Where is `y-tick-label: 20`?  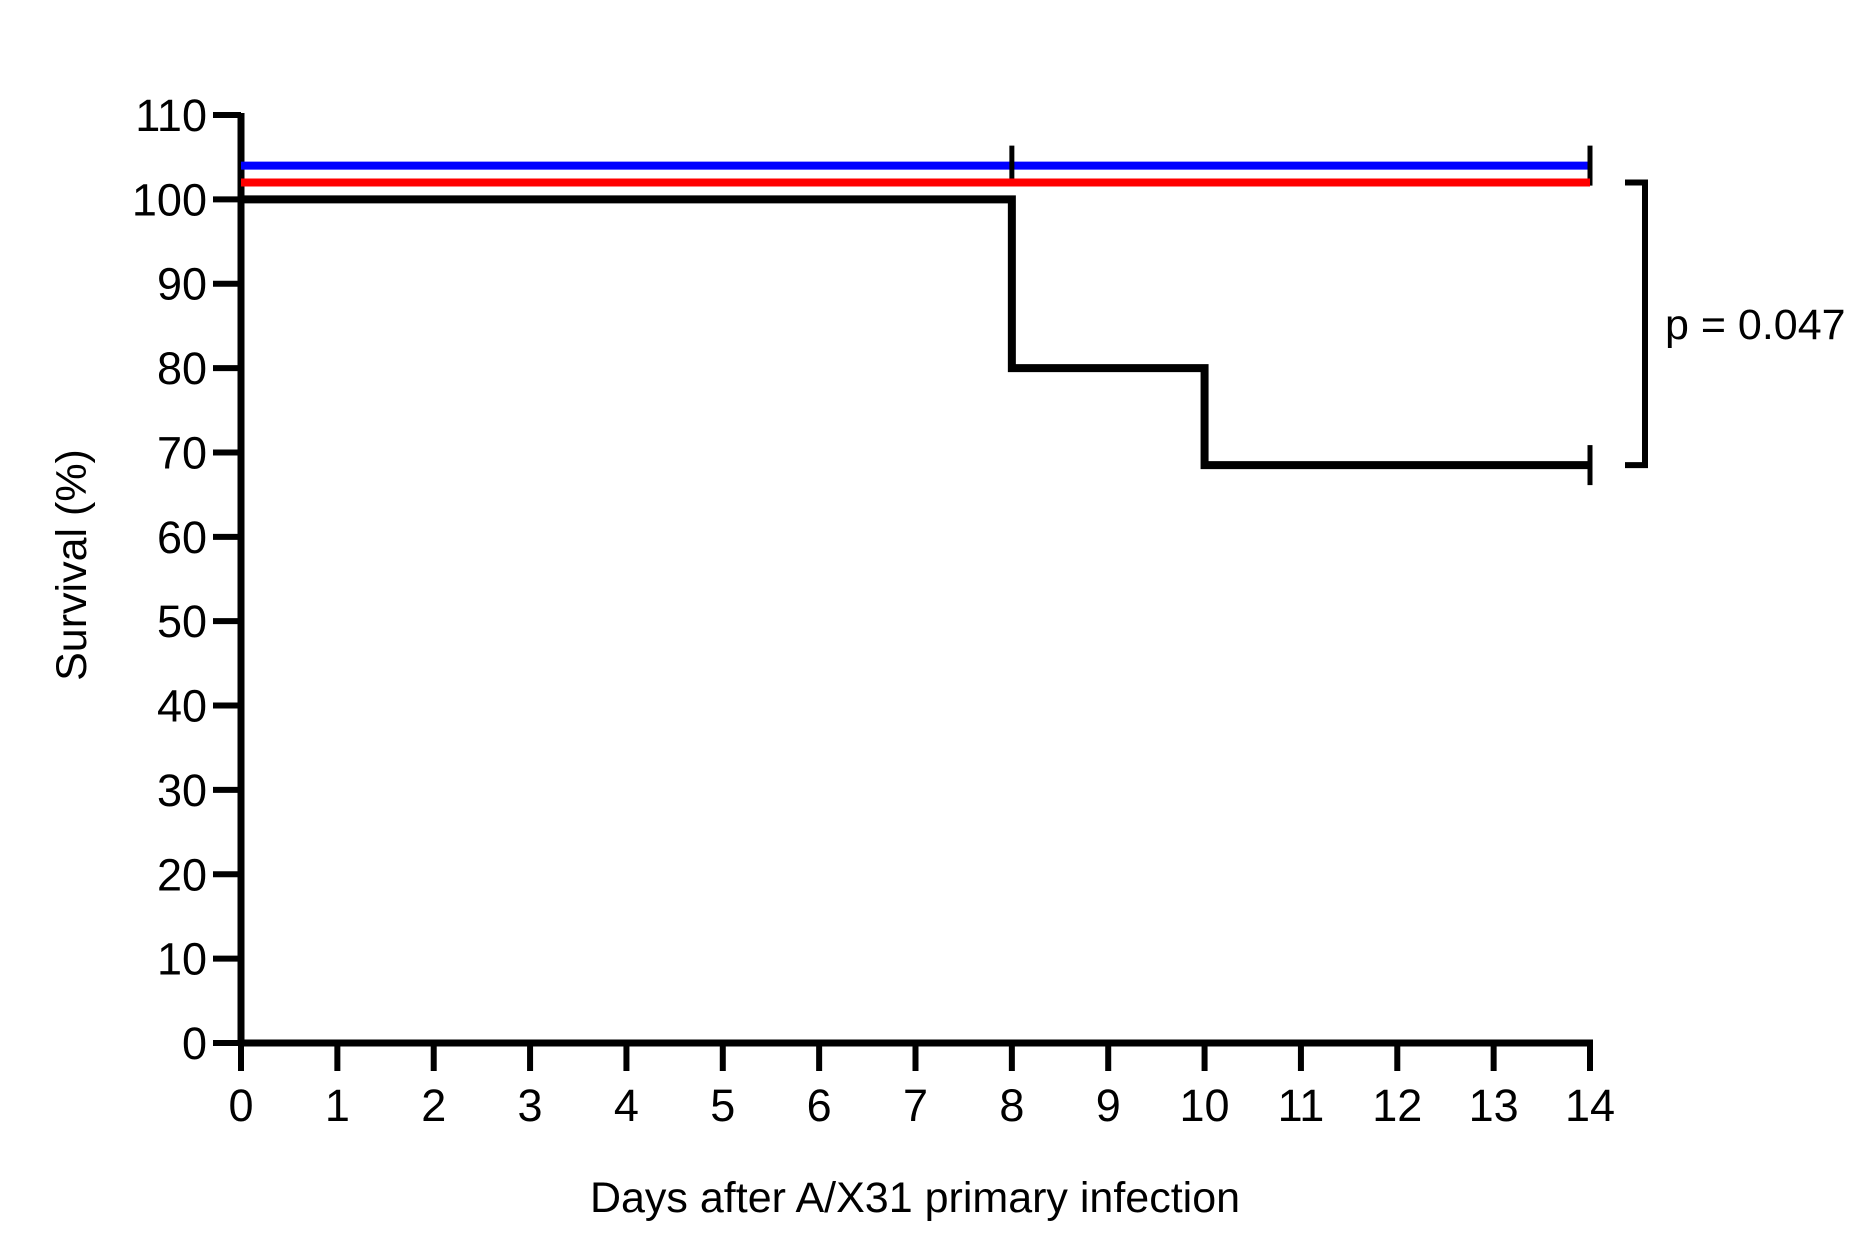 y-tick-label: 20 is located at coordinates (182, 874).